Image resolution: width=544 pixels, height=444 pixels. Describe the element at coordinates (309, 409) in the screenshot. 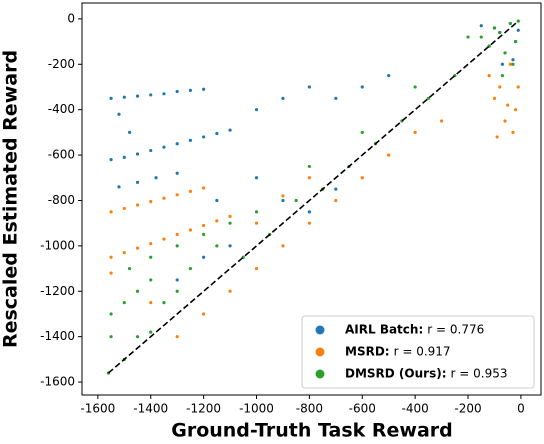

I see `x-tick-label: -800` at that location.